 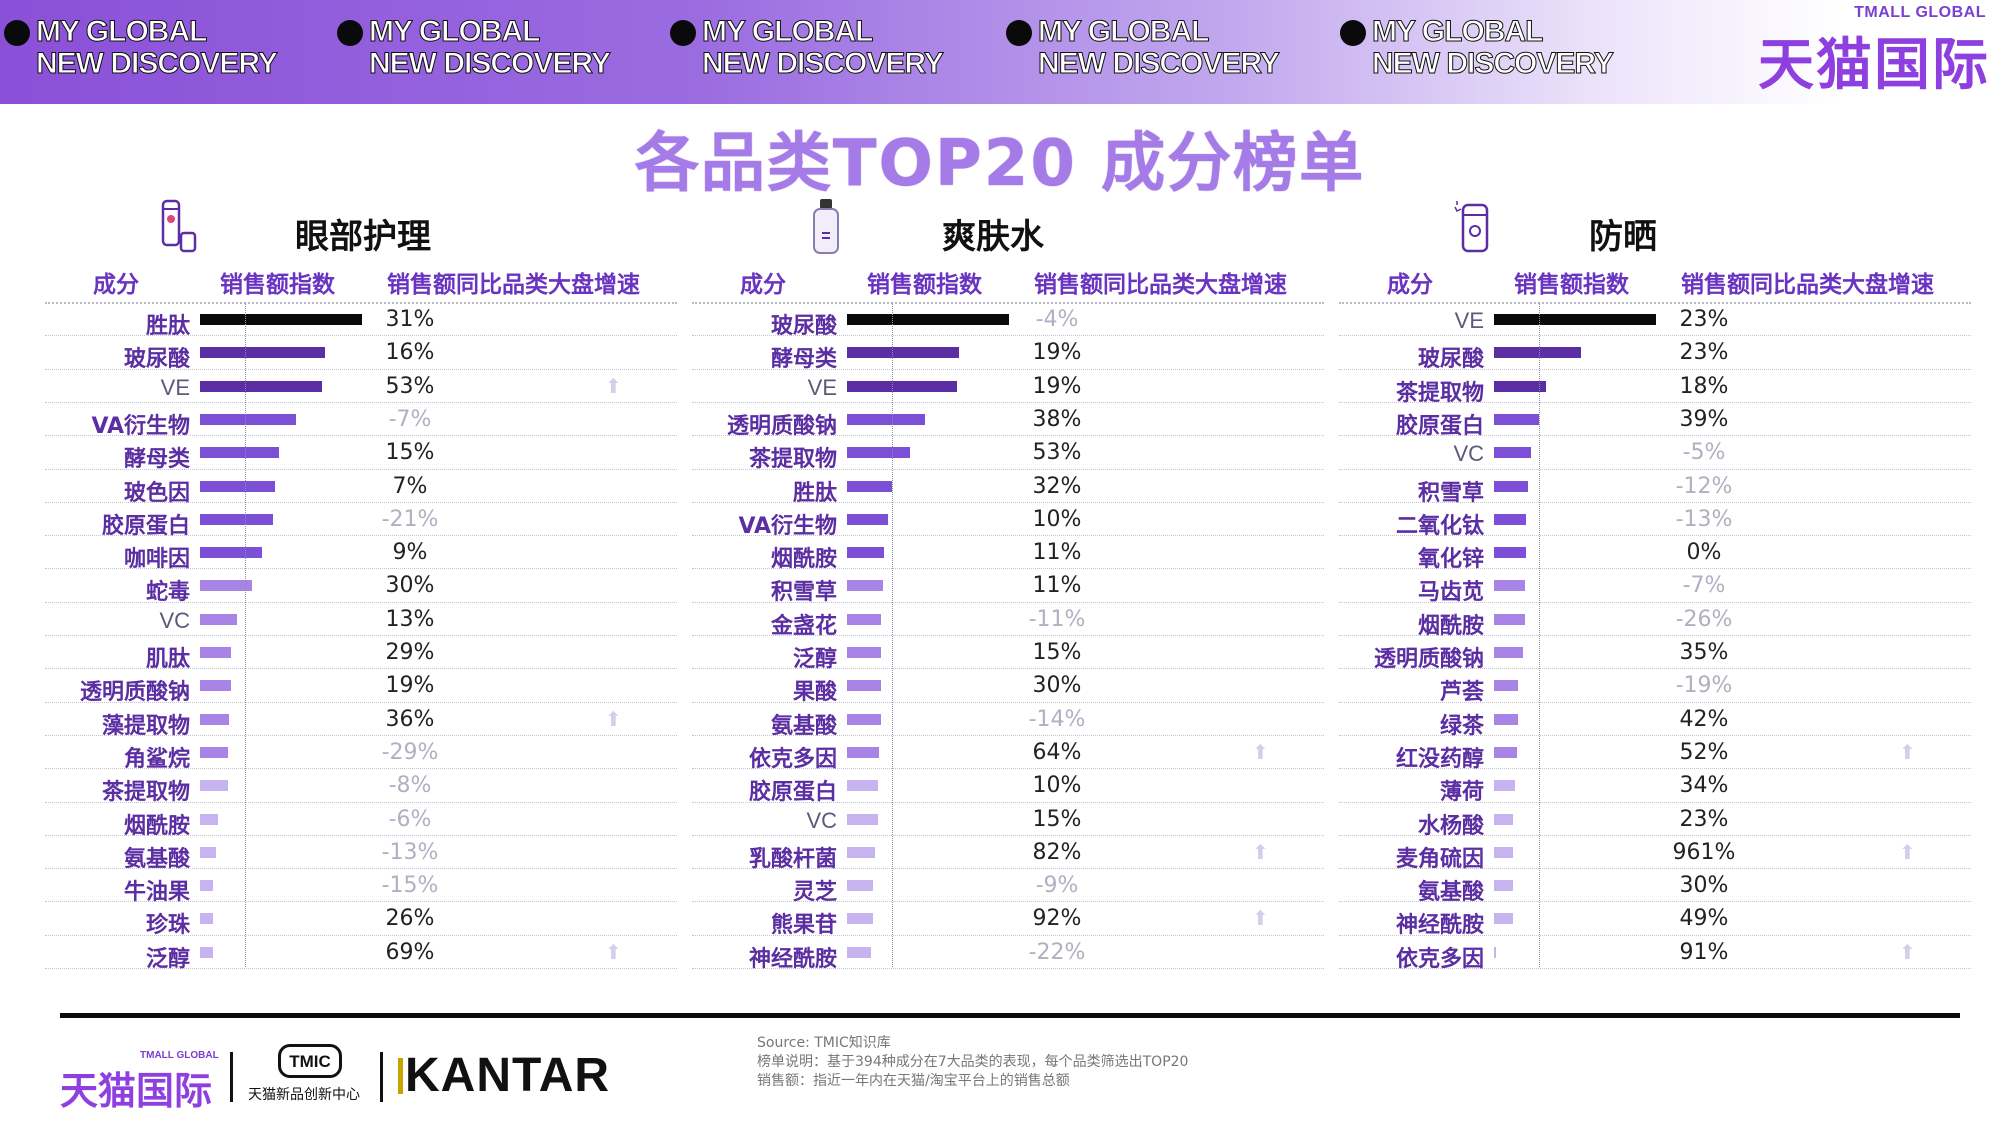 What do you see at coordinates (1704, 952) in the screenshot?
I see `growth-value: 91%` at bounding box center [1704, 952].